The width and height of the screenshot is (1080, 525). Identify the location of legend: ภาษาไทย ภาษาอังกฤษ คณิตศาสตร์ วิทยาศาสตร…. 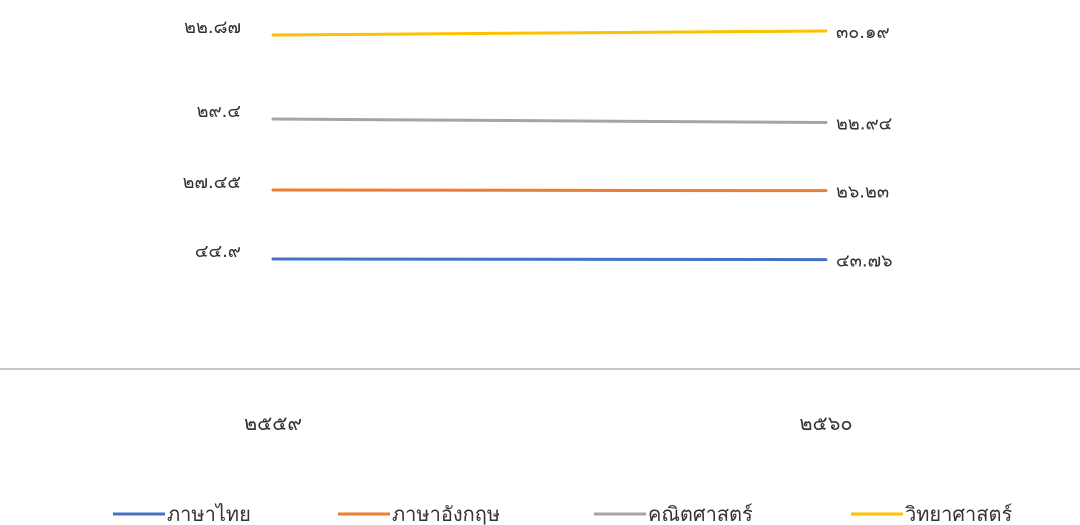
(562, 513).